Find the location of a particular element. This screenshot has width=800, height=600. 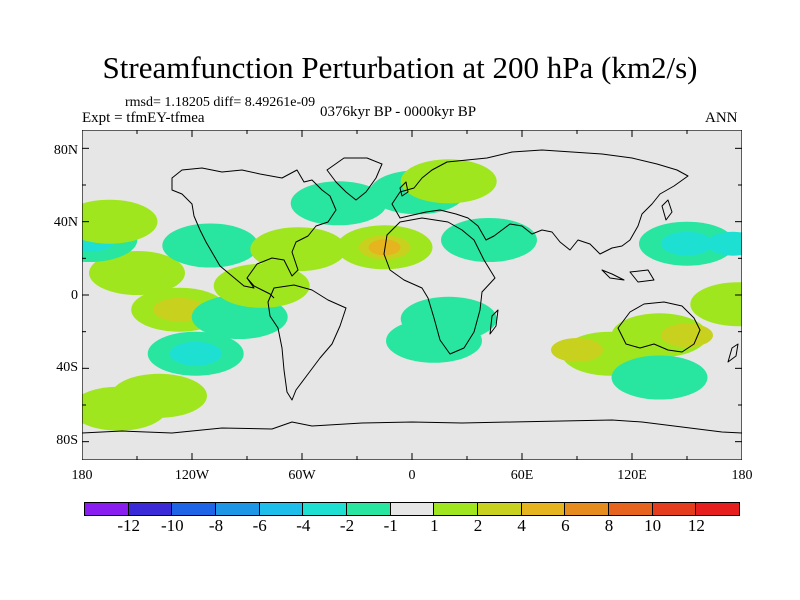

south-america-coast is located at coordinates (307, 342).